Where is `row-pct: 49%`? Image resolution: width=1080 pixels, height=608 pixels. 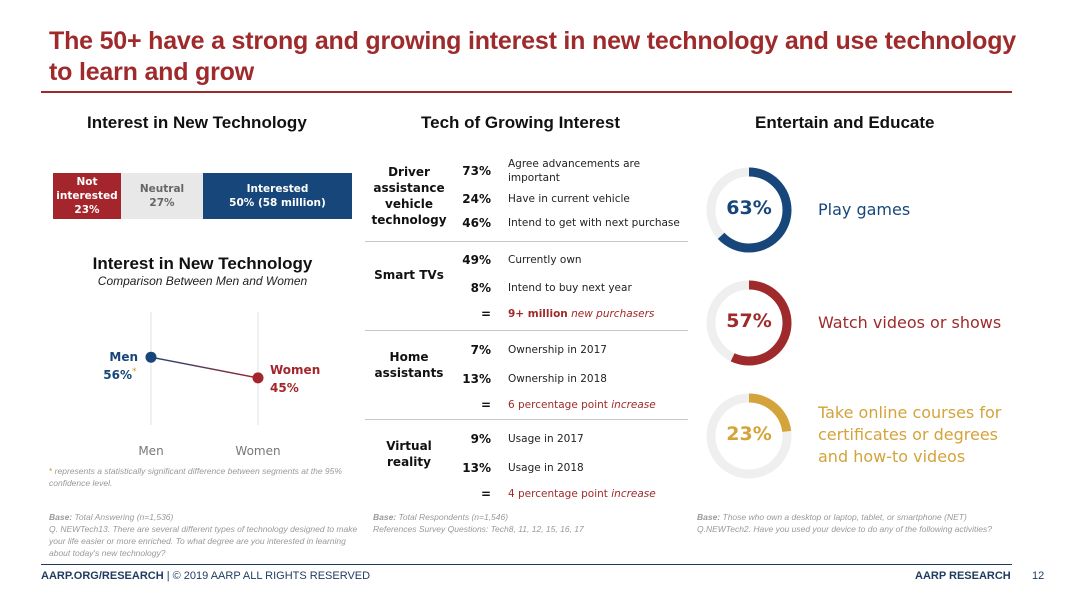 row-pct: 49% is located at coordinates (476, 260).